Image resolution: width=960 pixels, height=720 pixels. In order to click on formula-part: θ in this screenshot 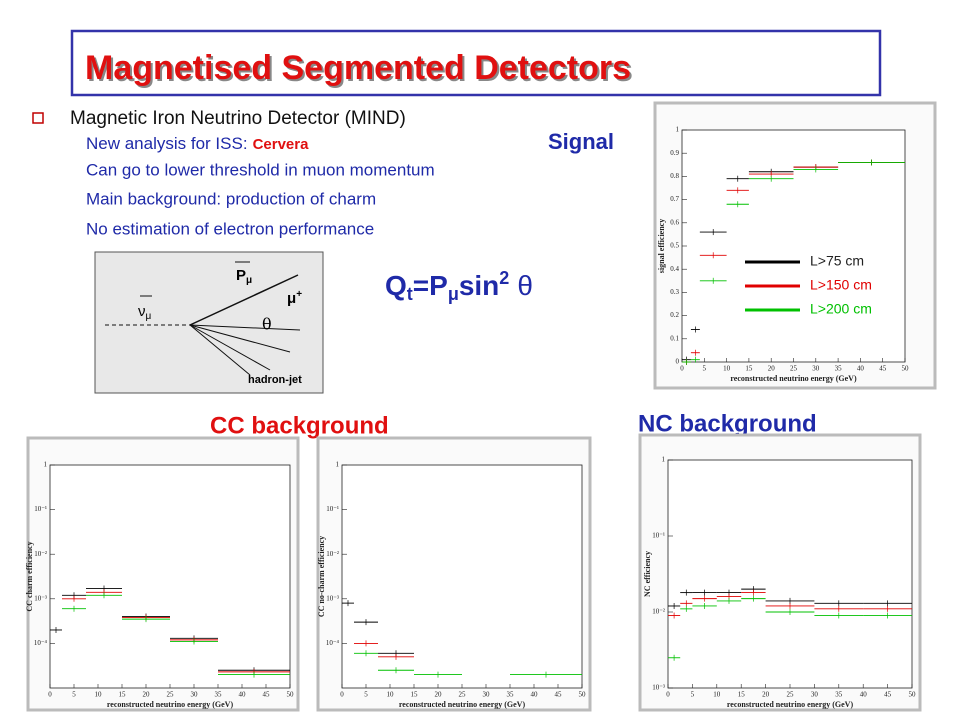, I will do `click(525, 285)`.